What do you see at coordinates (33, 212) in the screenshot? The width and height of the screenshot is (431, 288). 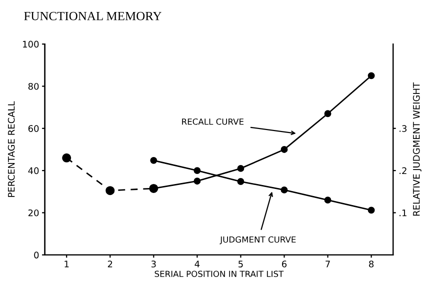 I see `y-tick-label: 20` at bounding box center [33, 212].